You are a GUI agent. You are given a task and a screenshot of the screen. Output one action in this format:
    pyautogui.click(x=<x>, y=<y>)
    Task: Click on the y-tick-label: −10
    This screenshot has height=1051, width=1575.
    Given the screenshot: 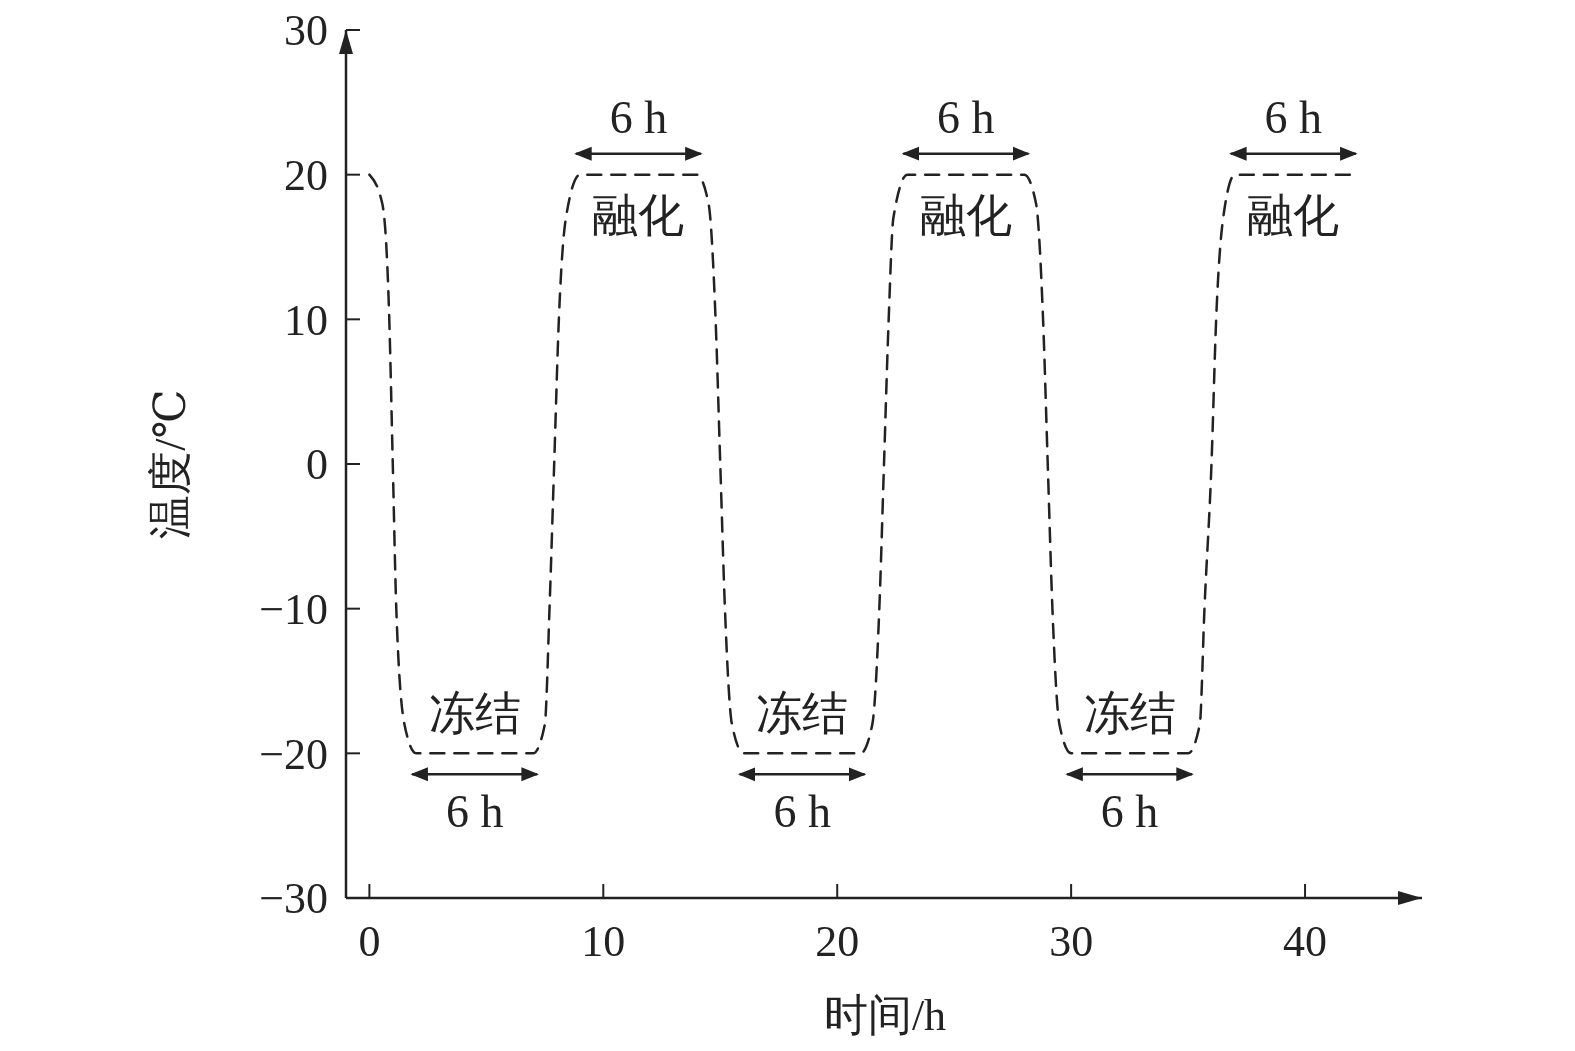 What is the action you would take?
    pyautogui.click(x=293, y=610)
    